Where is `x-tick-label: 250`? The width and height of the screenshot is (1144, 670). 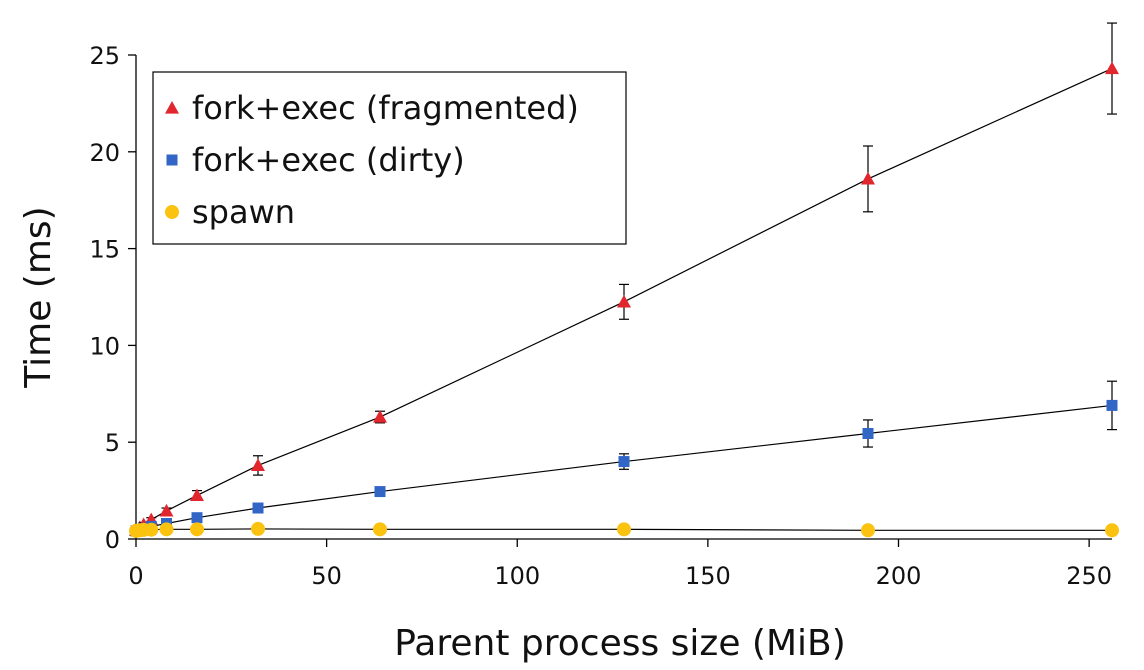
x-tick-label: 250 is located at coordinates (1089, 576).